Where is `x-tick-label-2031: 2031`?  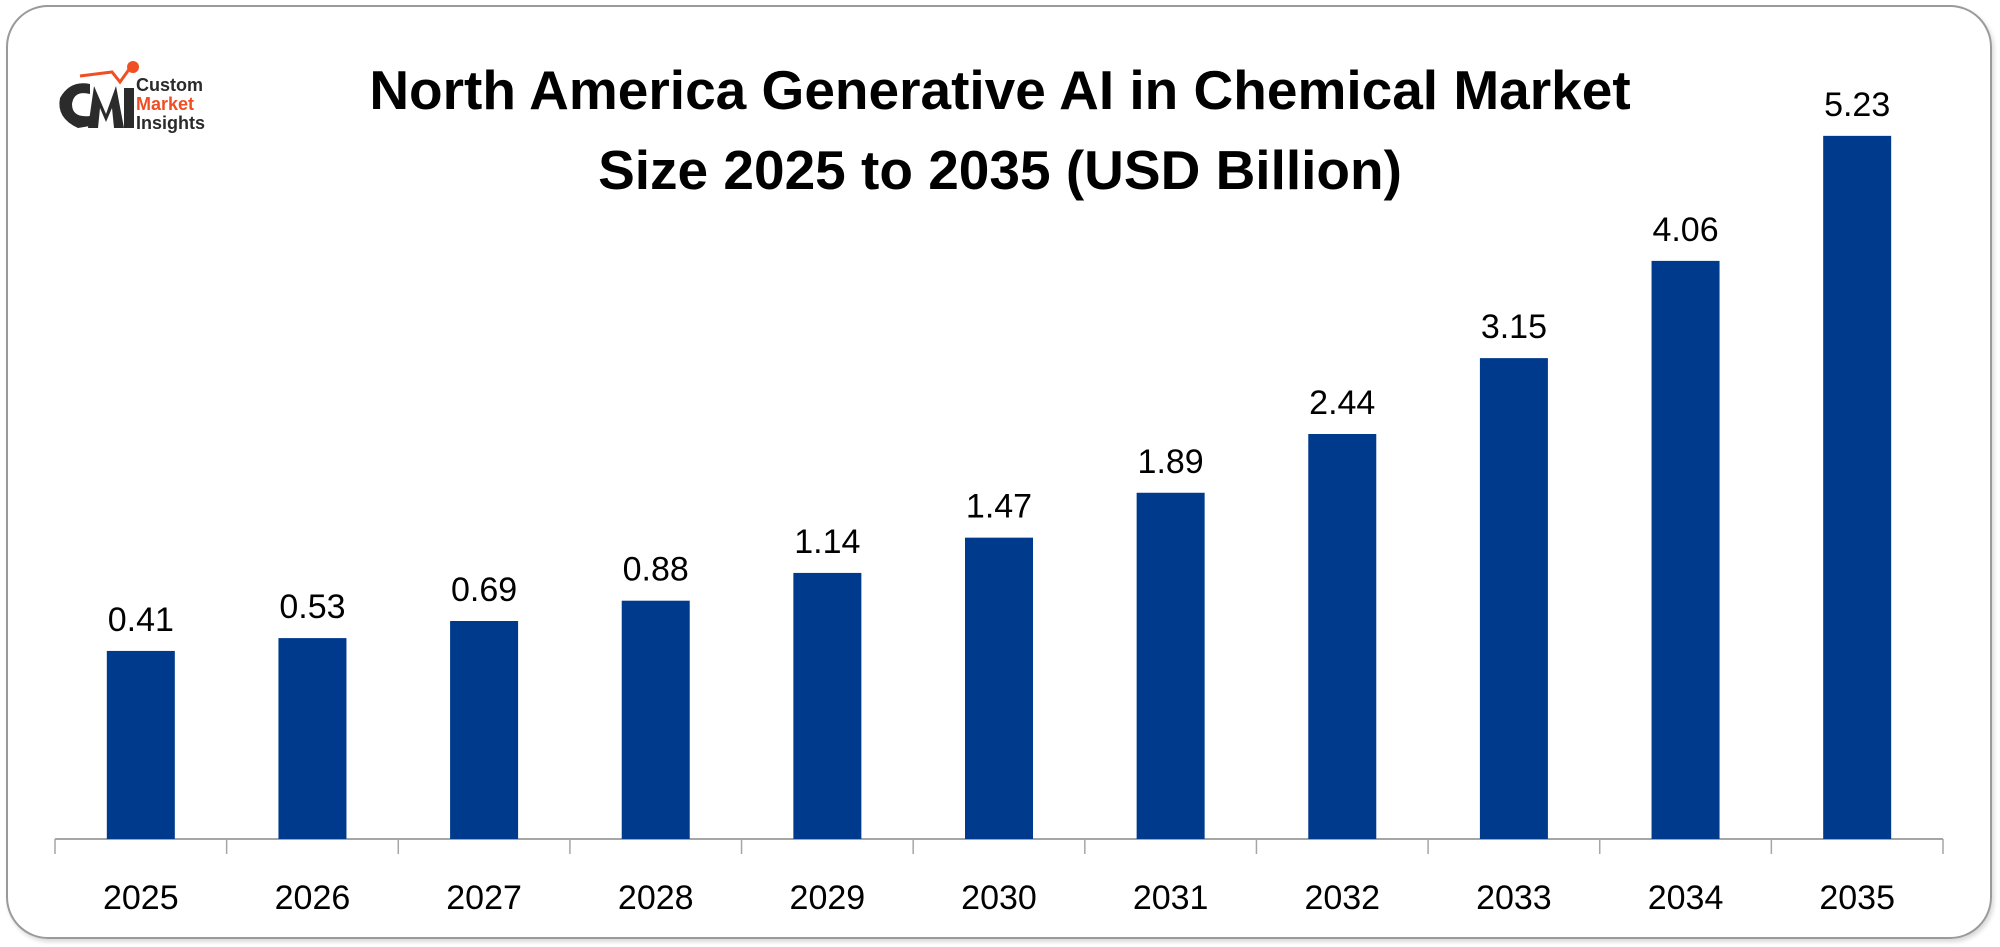
x-tick-label-2031: 2031 is located at coordinates (1171, 898).